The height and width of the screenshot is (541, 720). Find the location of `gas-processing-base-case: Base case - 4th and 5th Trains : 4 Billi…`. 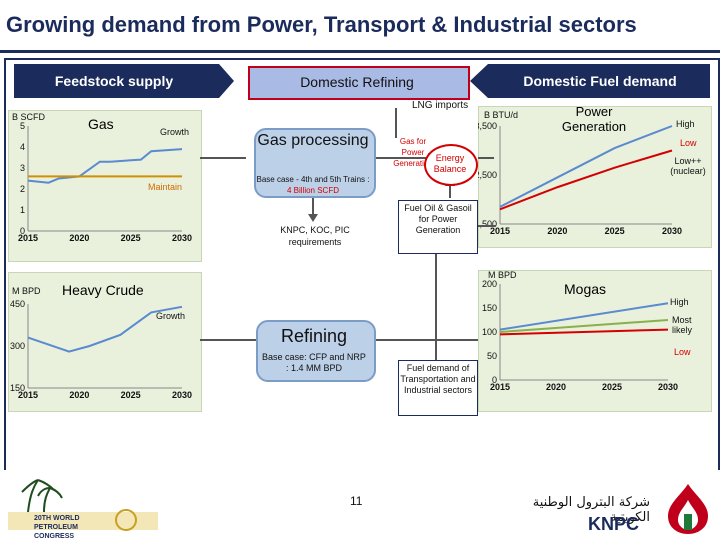

gas-processing-base-case: Base case - 4th and 5th Trains : 4 Billi… is located at coordinates (313, 185).